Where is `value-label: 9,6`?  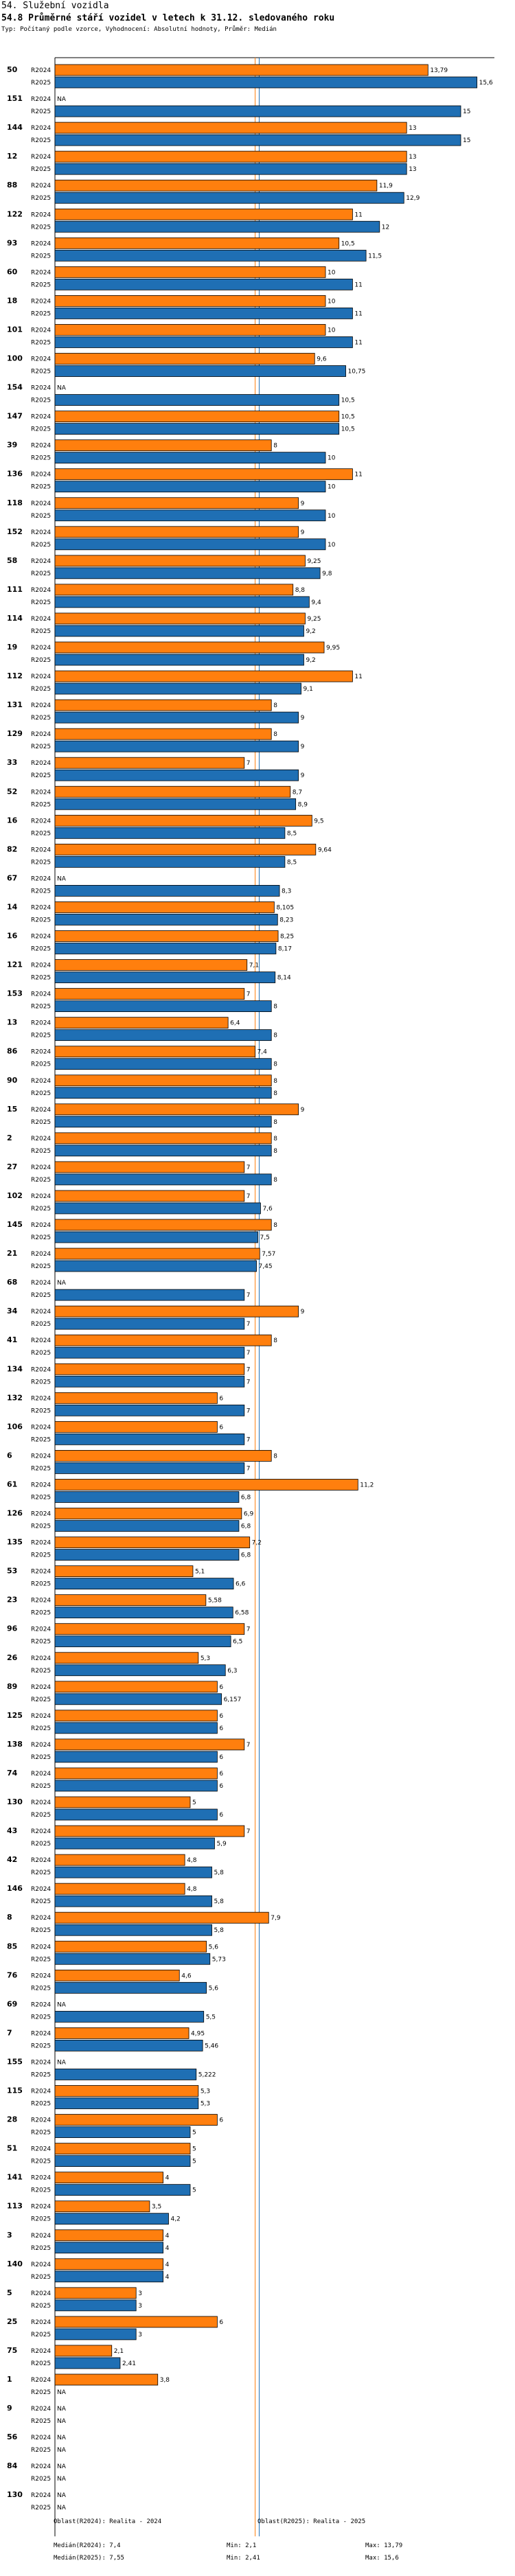 value-label: 9,6 is located at coordinates (322, 360).